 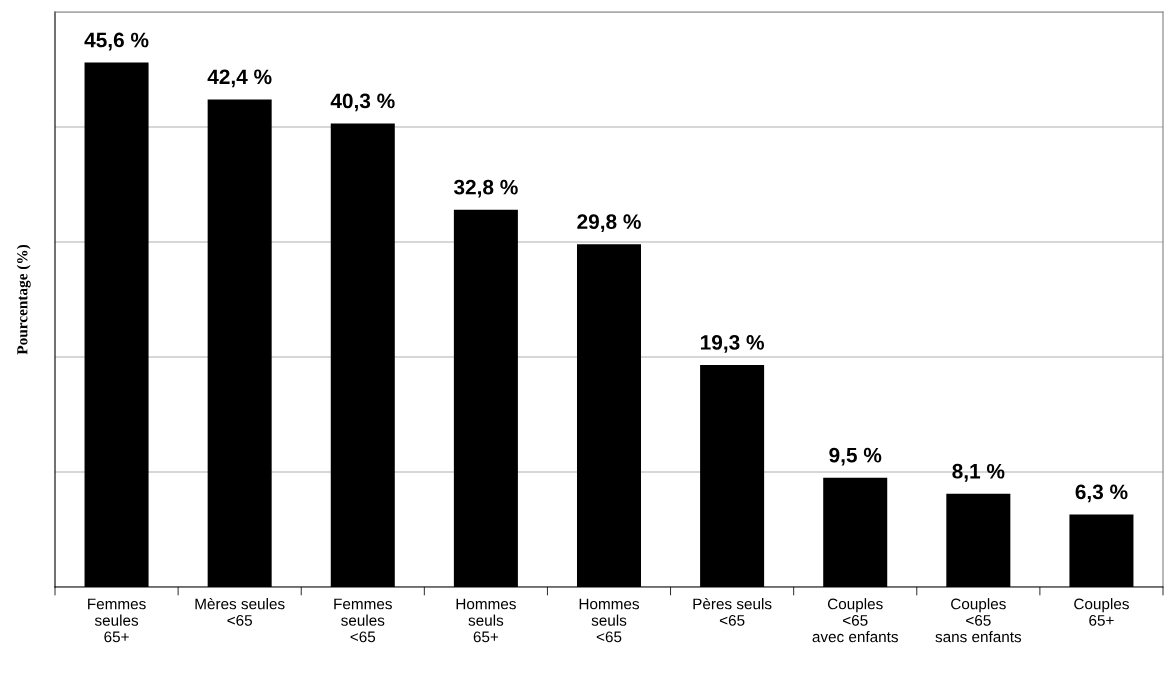 I want to click on x-tick-label: Femmes seules 65+, so click(x=117, y=620).